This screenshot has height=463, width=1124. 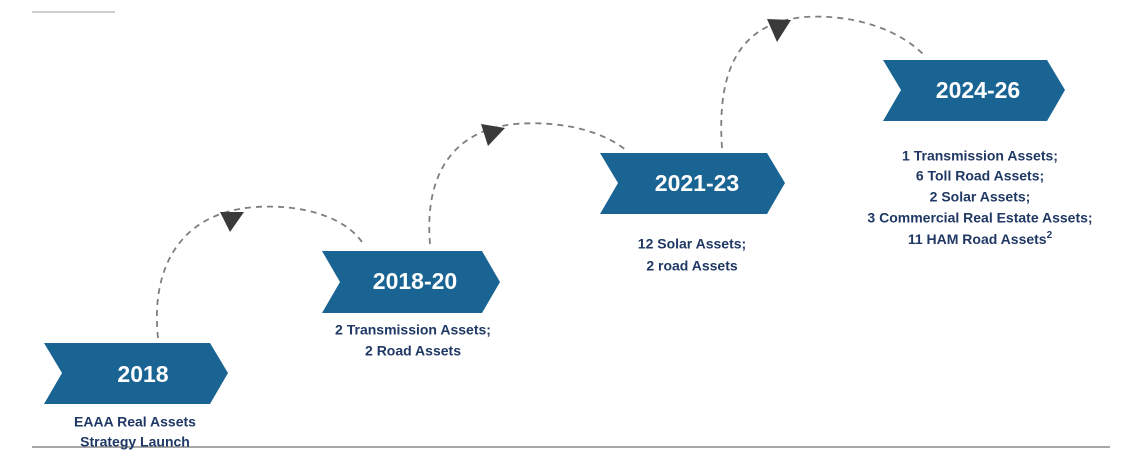 What do you see at coordinates (978, 90) in the screenshot?
I see `milestone-label: 2024-26` at bounding box center [978, 90].